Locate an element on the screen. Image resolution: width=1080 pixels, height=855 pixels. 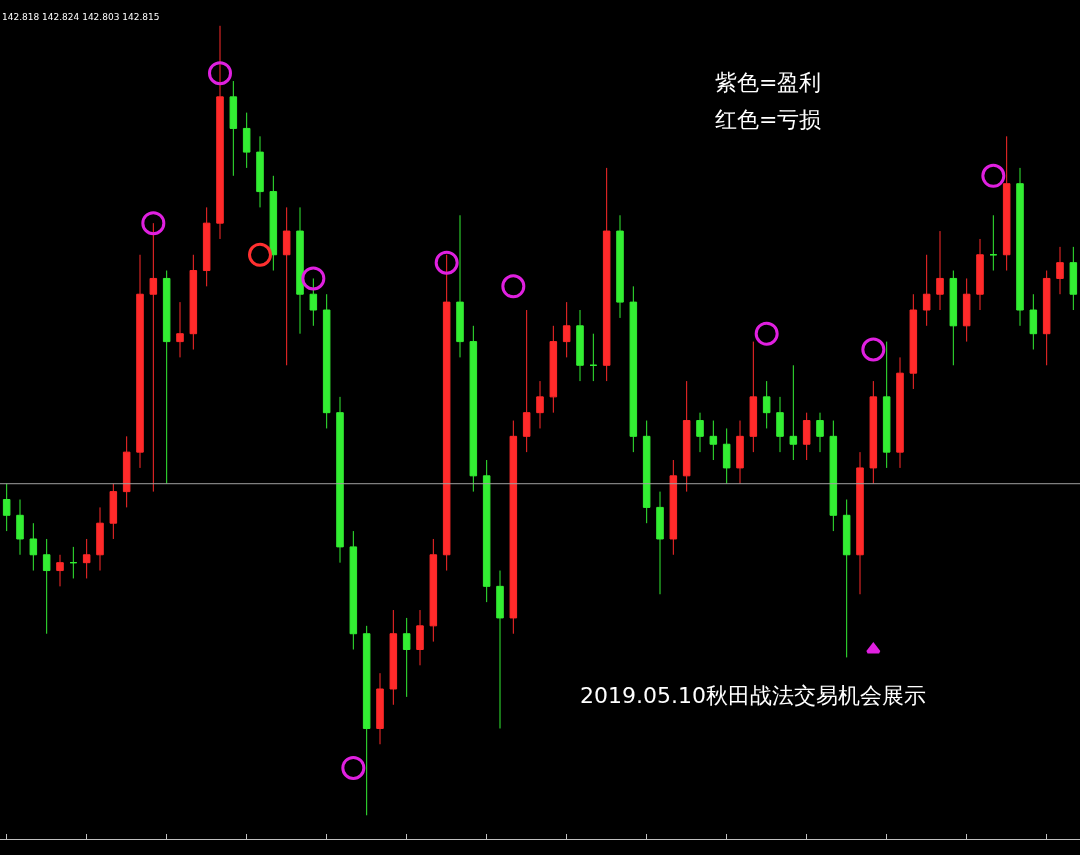
annotation: 2019.05.10秋田战法交易机会展示 is located at coordinates (753, 695).